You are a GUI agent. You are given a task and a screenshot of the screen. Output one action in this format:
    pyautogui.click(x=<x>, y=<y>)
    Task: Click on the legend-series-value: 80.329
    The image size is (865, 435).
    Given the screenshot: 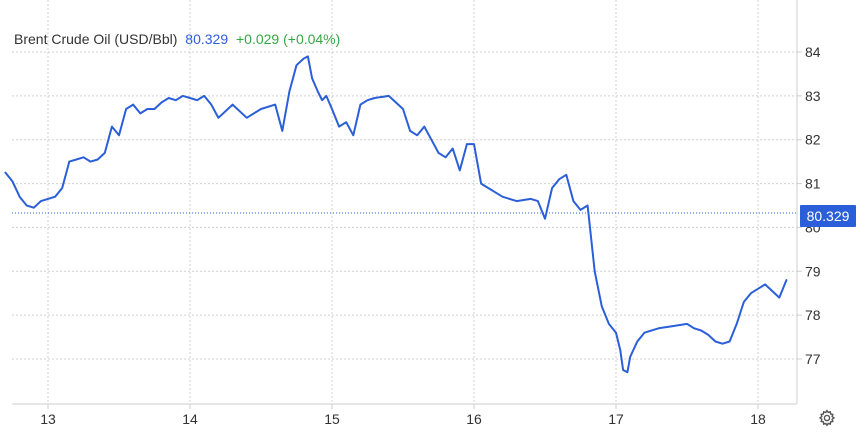 What is the action you would take?
    pyautogui.click(x=207, y=39)
    